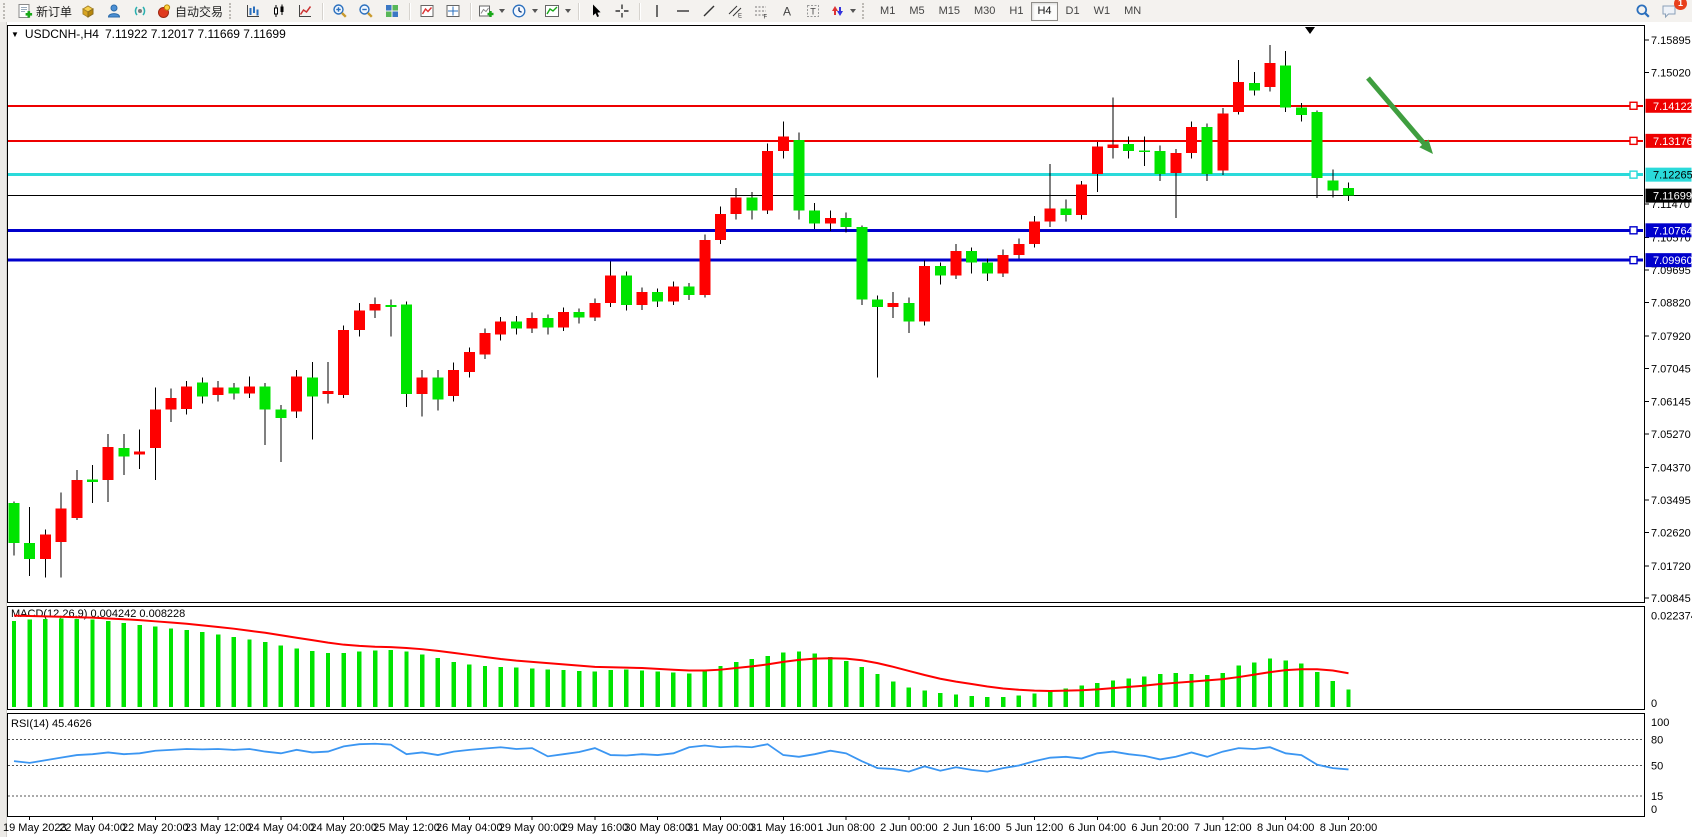 This screenshot has width=1692, height=837. I want to click on cursor-button, so click(596, 11).